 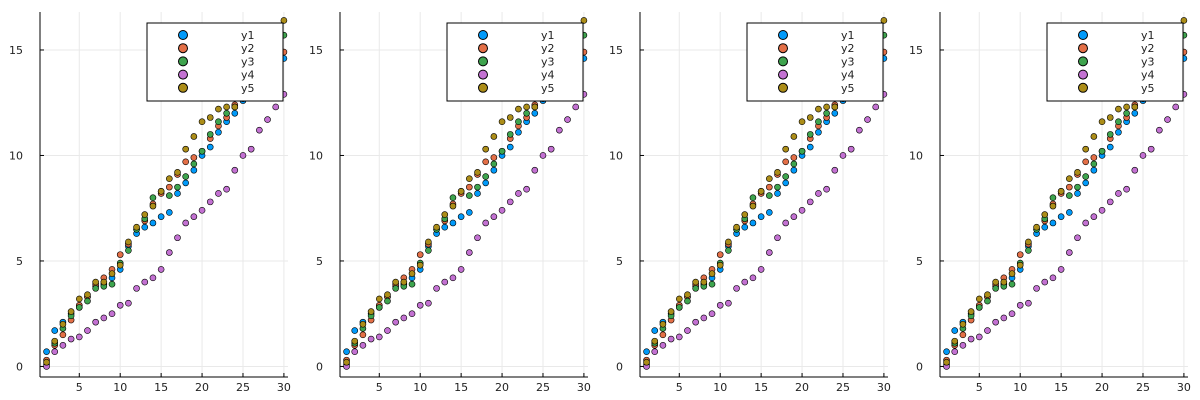 What do you see at coordinates (548, 35) in the screenshot?
I see `legend-label-y1: y1` at bounding box center [548, 35].